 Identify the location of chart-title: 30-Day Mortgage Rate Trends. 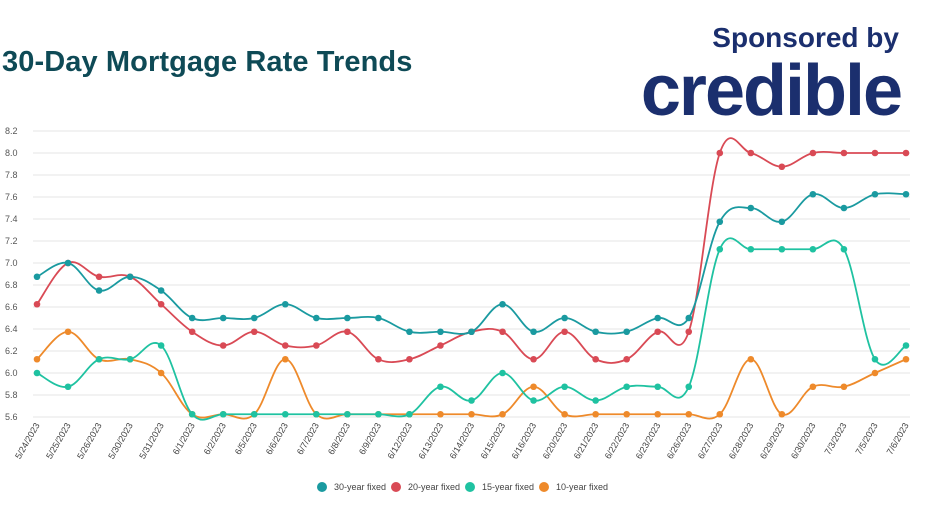
(207, 62).